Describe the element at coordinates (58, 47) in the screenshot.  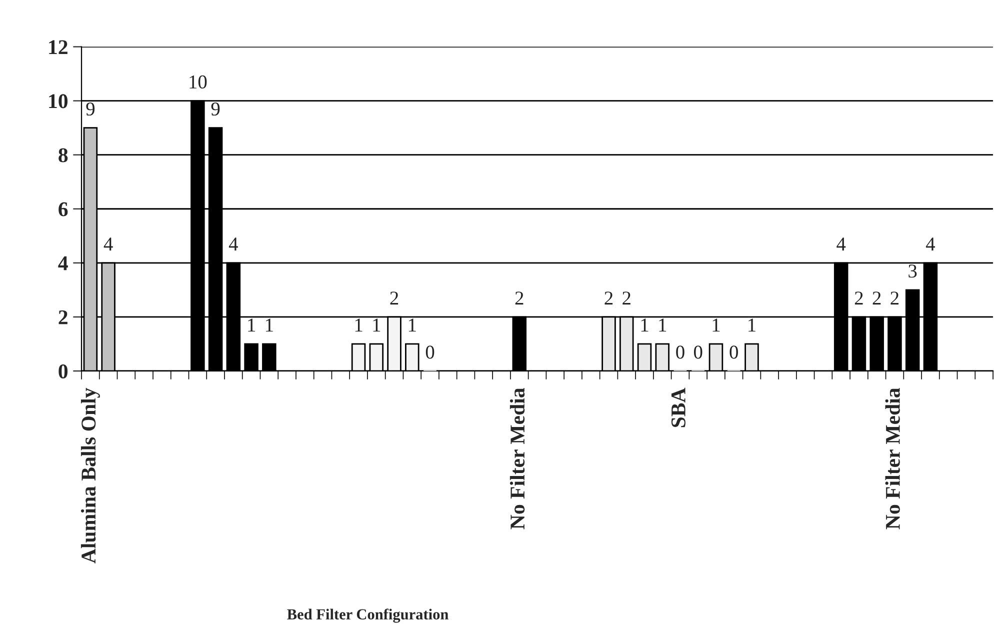
I see `y-tick-label: 12` at that location.